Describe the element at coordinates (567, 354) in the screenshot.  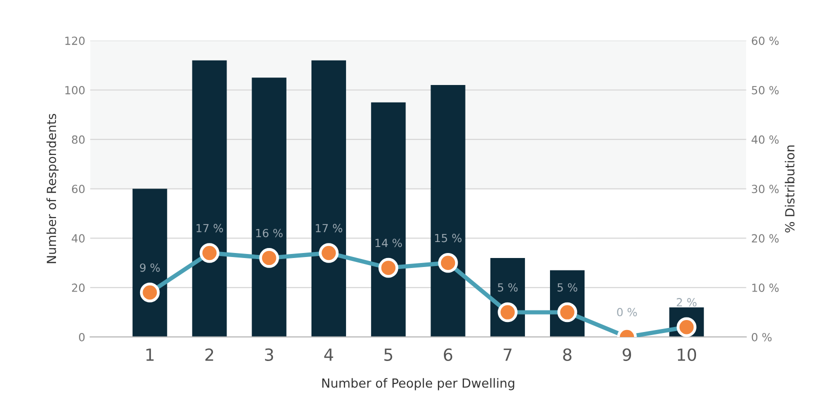
I see `x-tick-label: 8` at that location.